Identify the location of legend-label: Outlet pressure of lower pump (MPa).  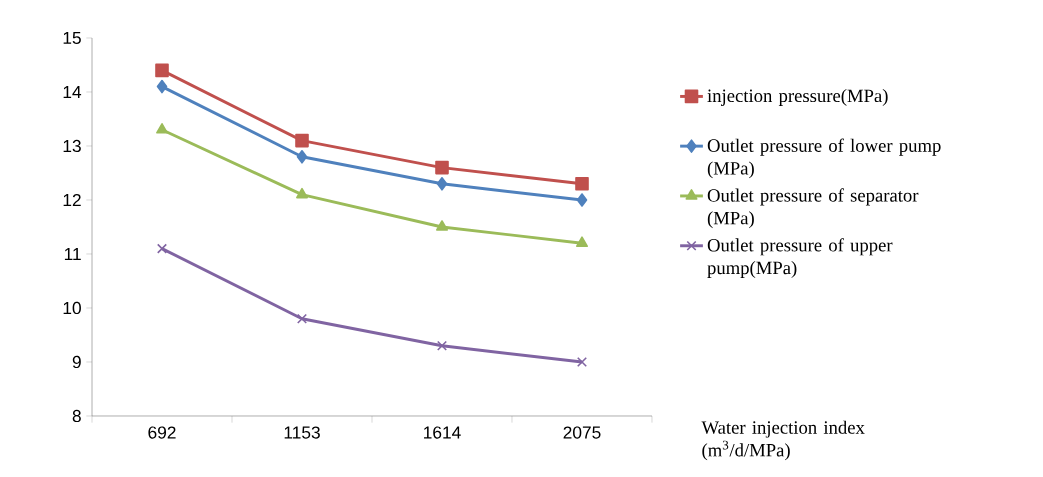
(824, 158).